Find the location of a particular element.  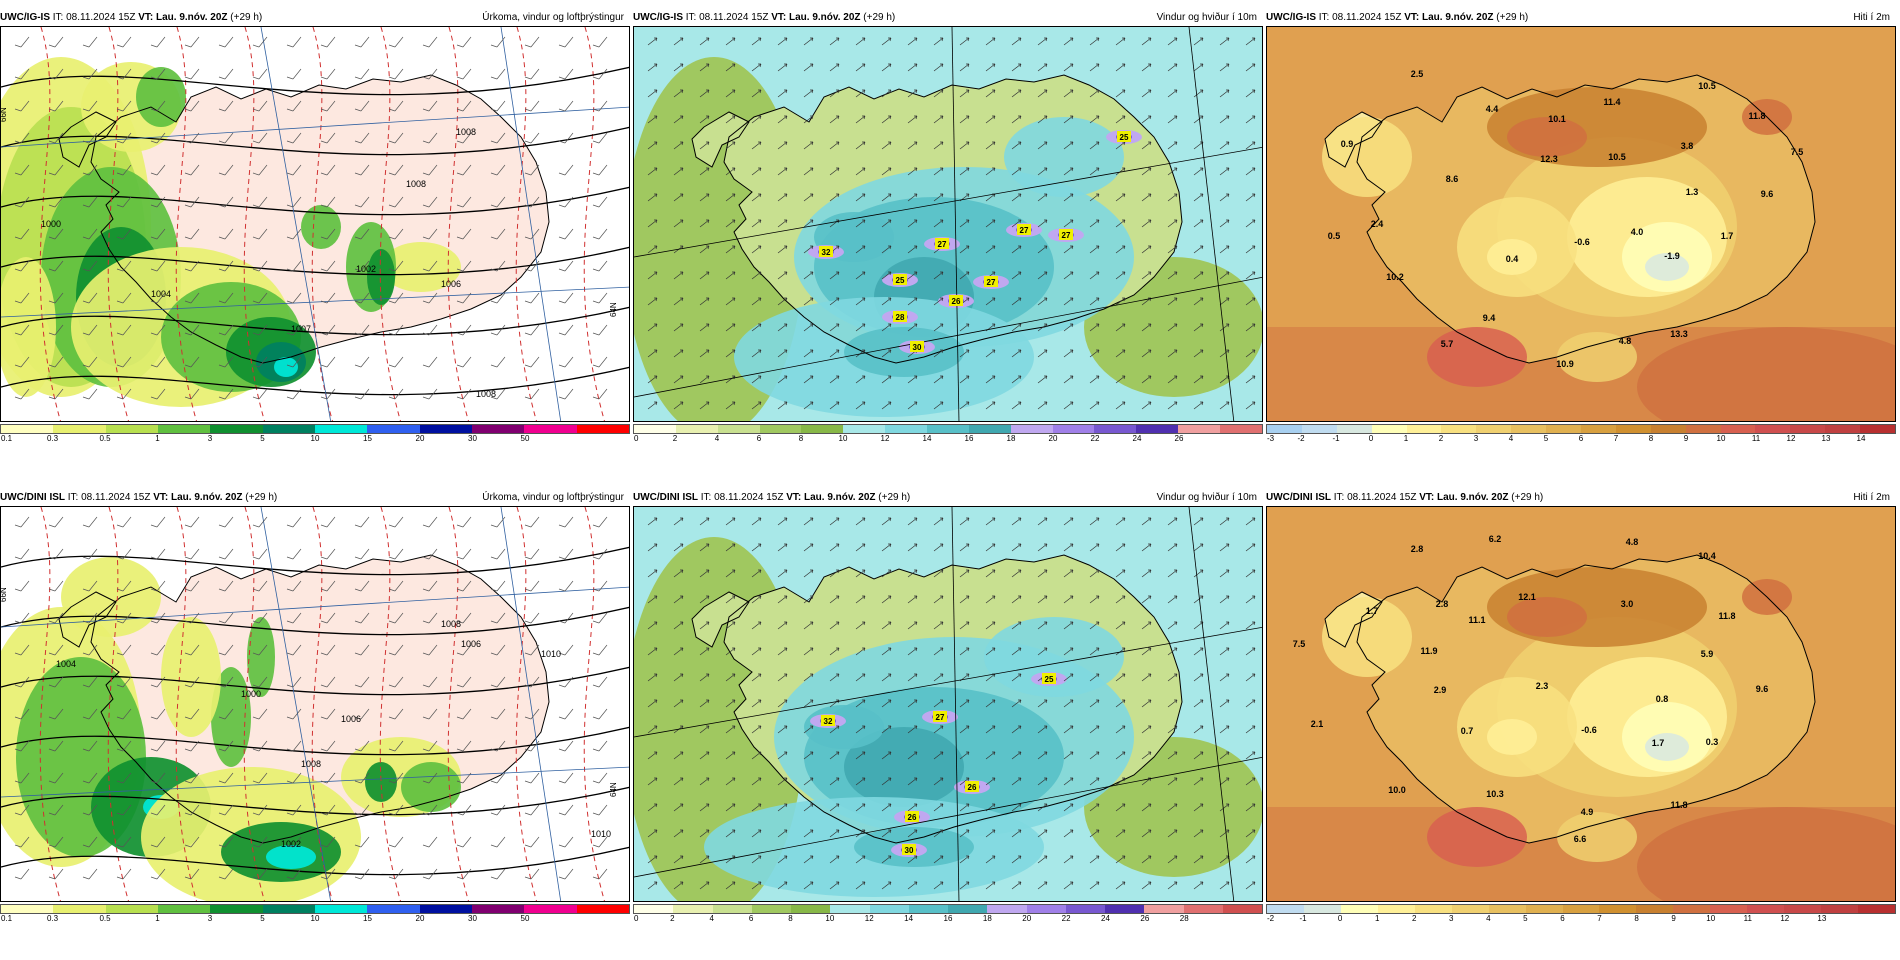

legend-tick-label: 20 is located at coordinates (1027, 918).